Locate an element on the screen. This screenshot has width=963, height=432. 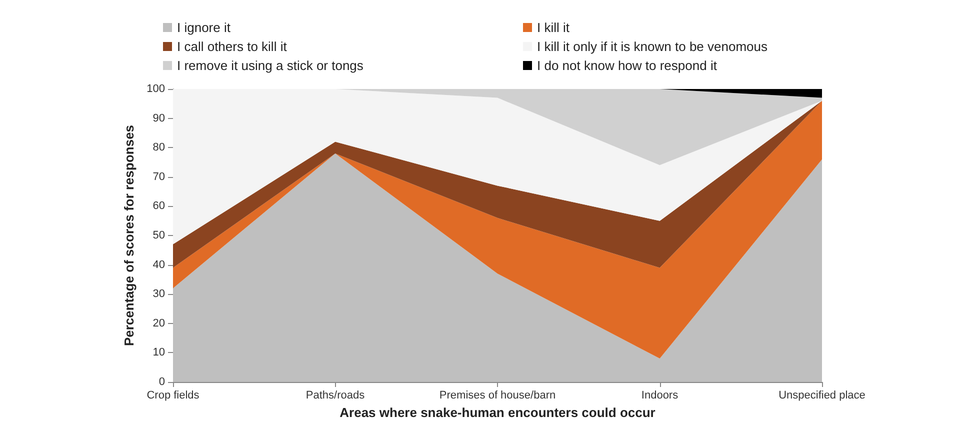
y-tick-label: 20 is located at coordinates (158, 323).